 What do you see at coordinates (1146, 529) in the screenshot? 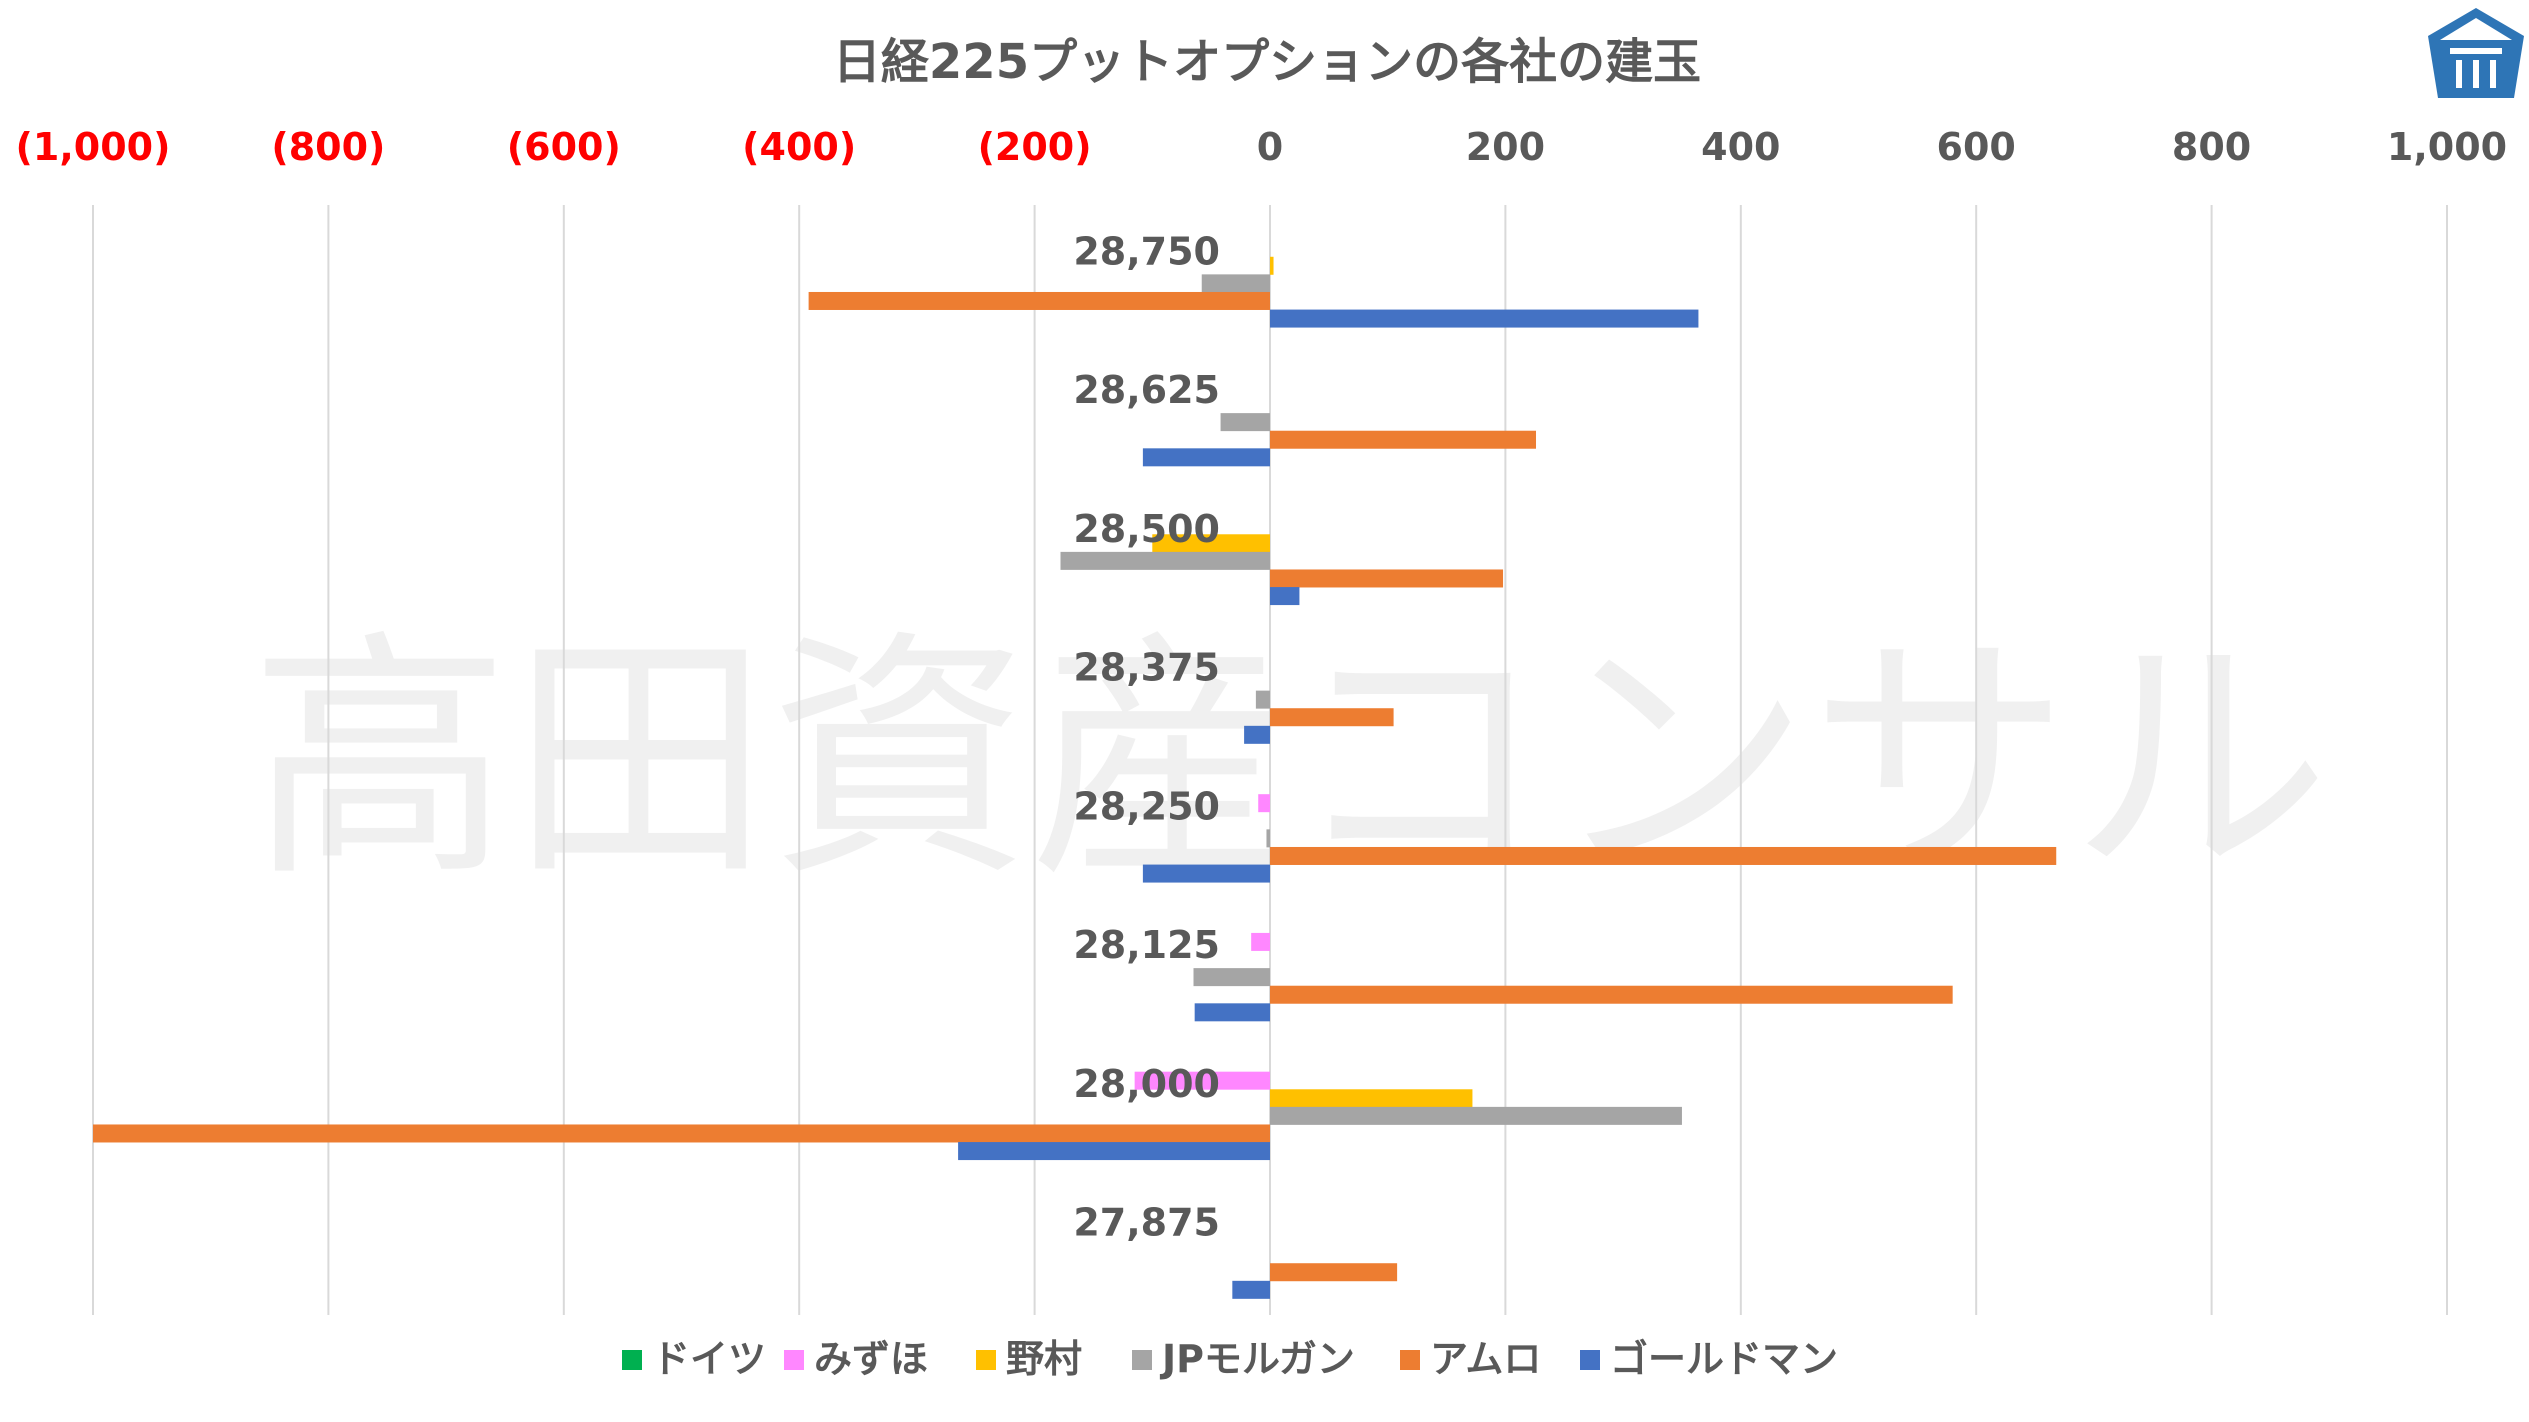
I see `category-label: 28,500` at bounding box center [1146, 529].